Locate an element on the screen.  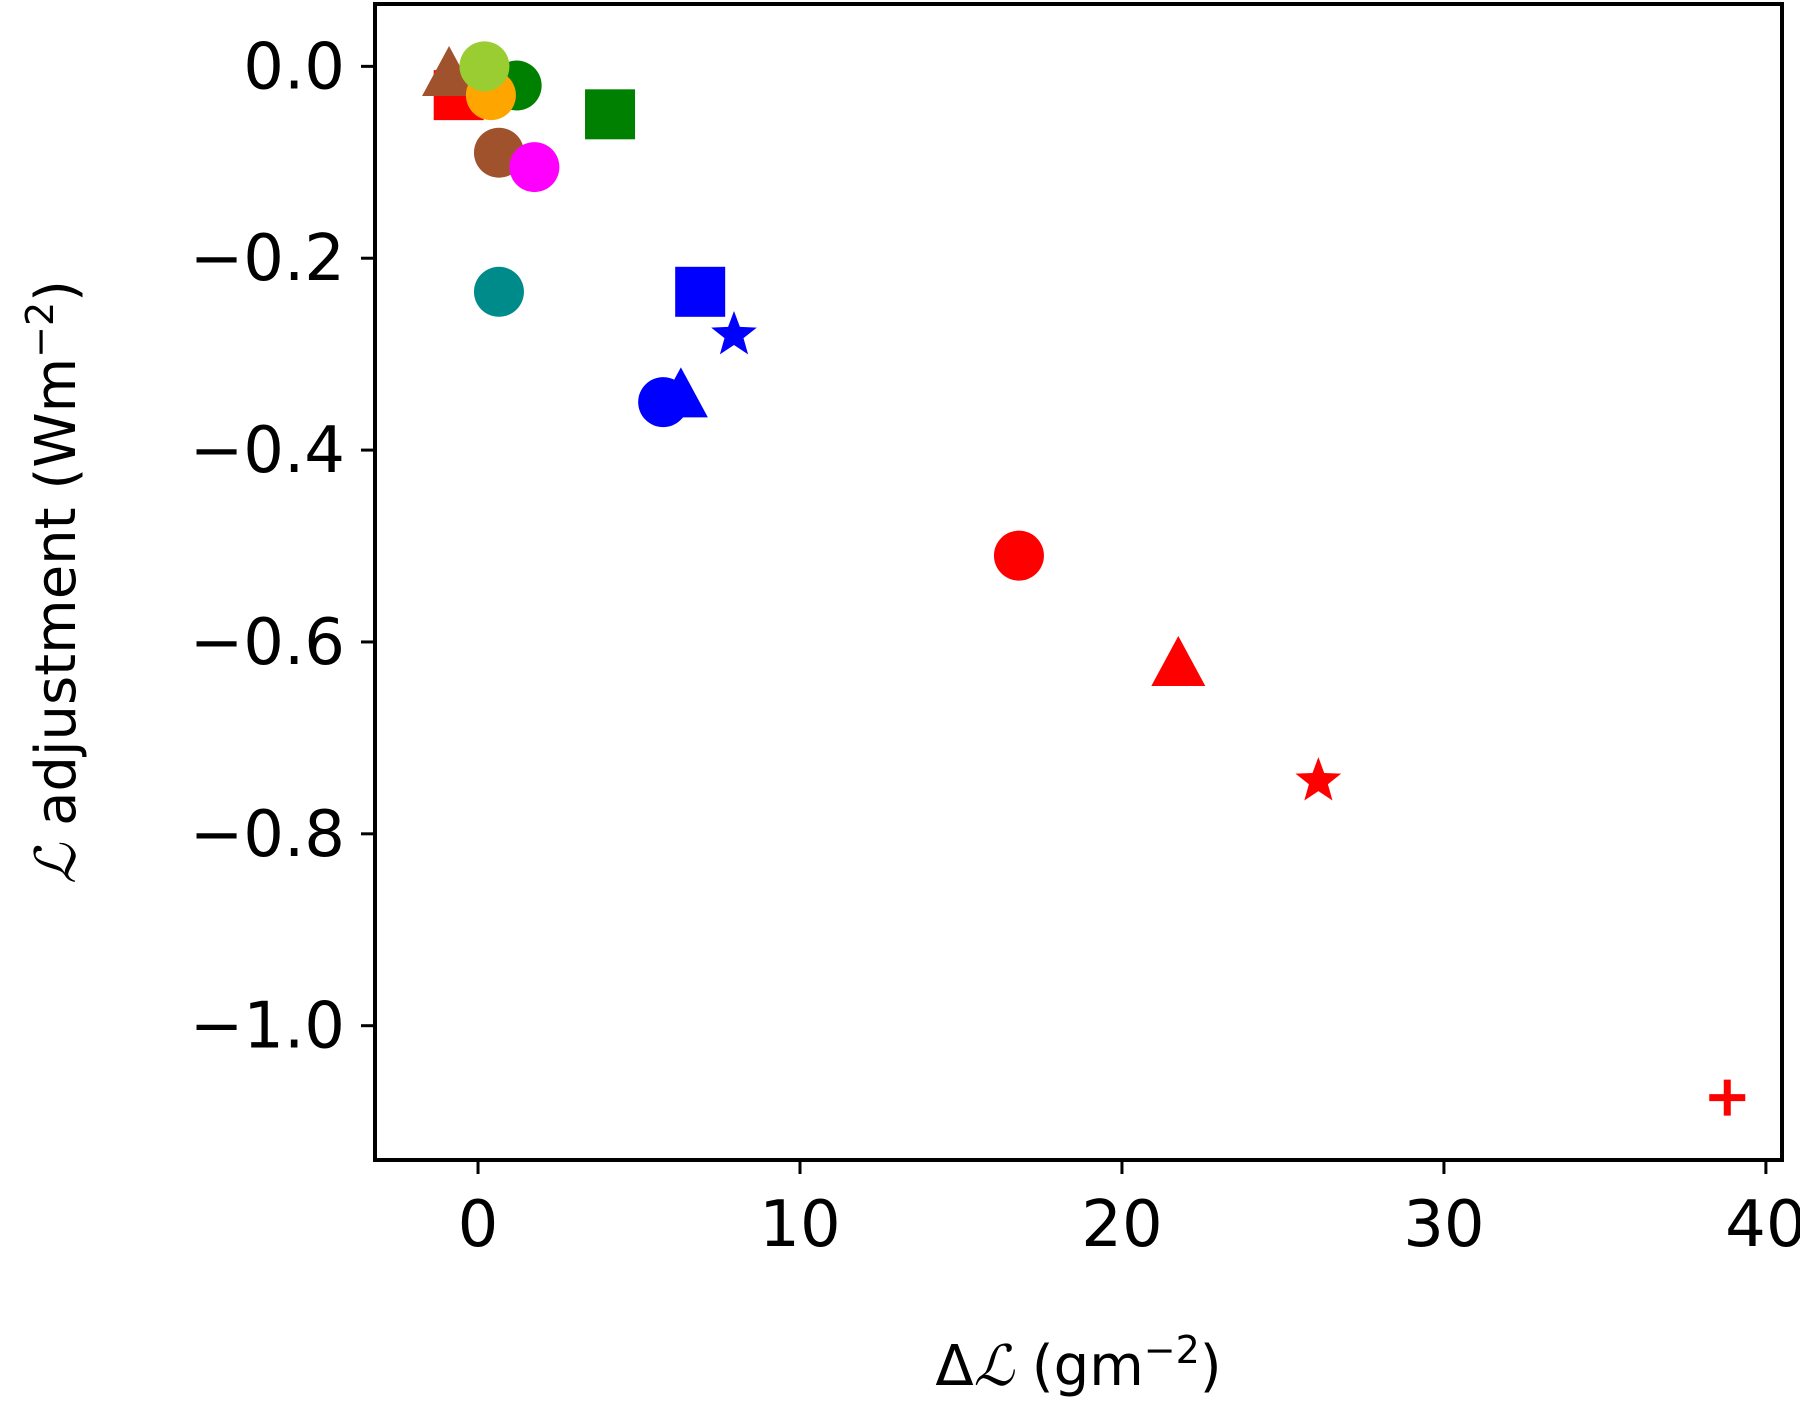
y-axis: 0.0 −0.2 −0.4 −0.6 −0.8 −1.0 is located at coordinates (282, 547).